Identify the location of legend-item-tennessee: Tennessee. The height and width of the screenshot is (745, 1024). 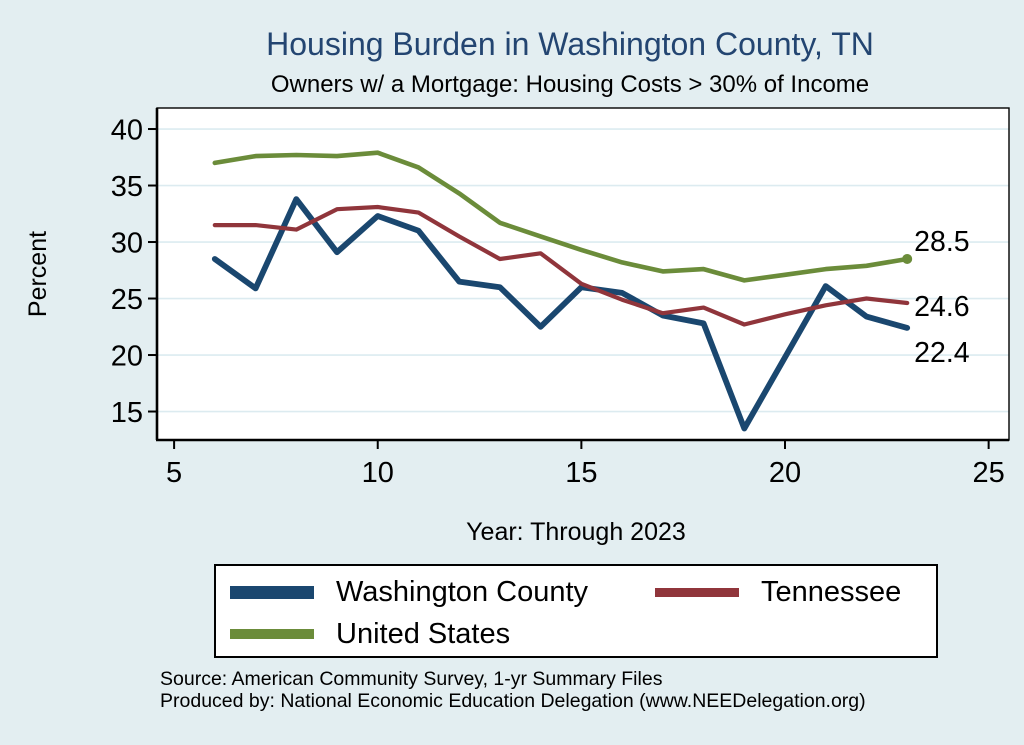
(790, 592).